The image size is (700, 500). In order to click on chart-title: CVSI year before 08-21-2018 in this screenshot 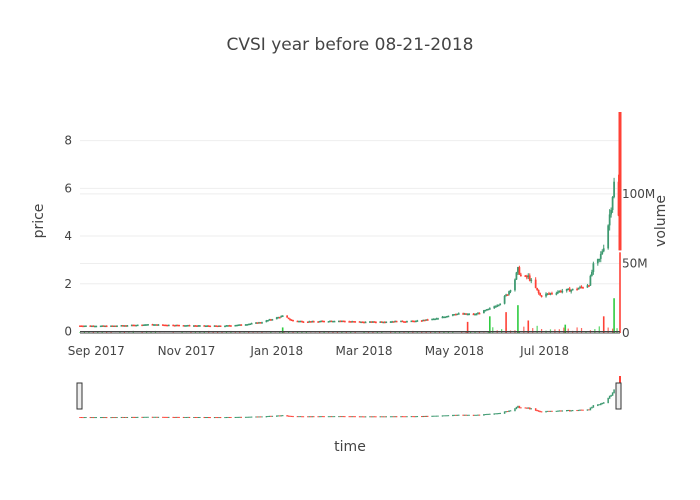, I will do `click(350, 45)`.